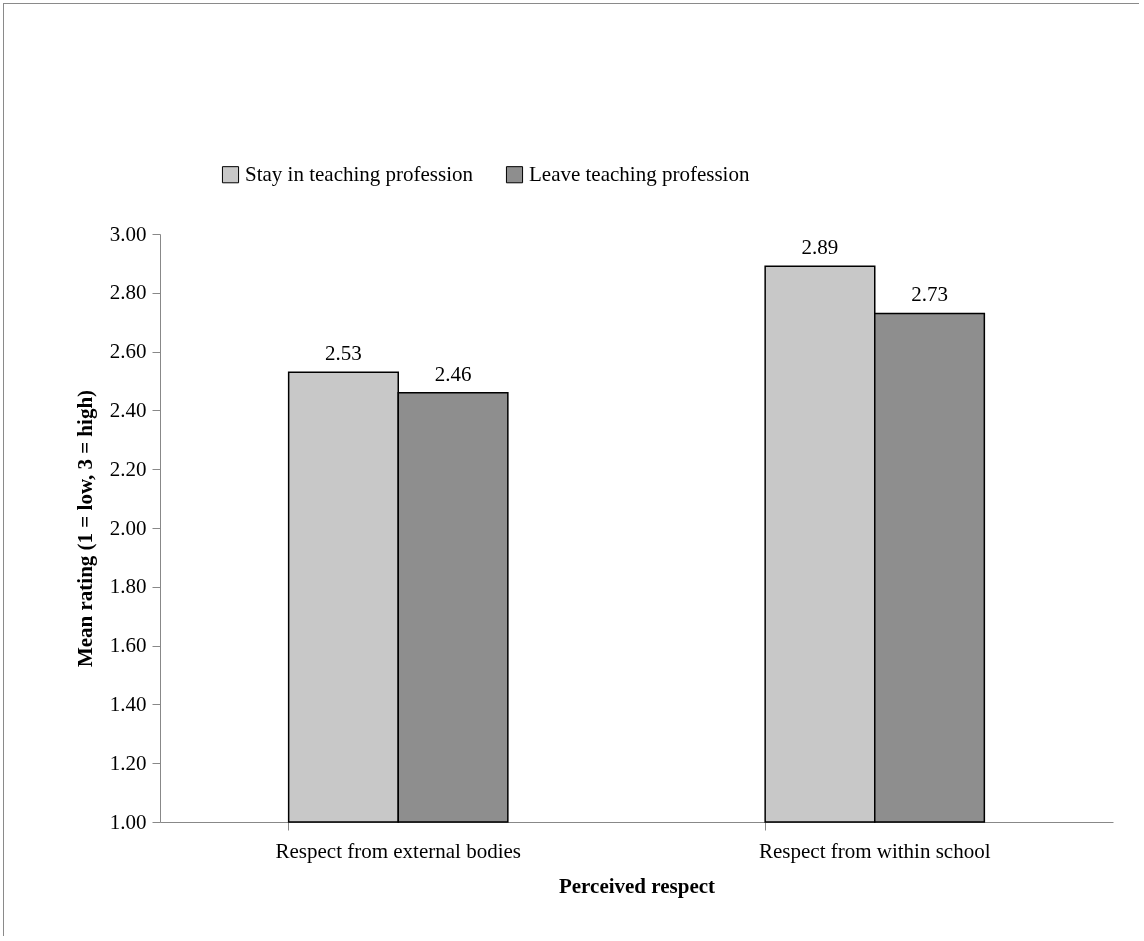 The height and width of the screenshot is (941, 1144). What do you see at coordinates (874, 850) in the screenshot?
I see `x-tick-label: Respect from within school` at bounding box center [874, 850].